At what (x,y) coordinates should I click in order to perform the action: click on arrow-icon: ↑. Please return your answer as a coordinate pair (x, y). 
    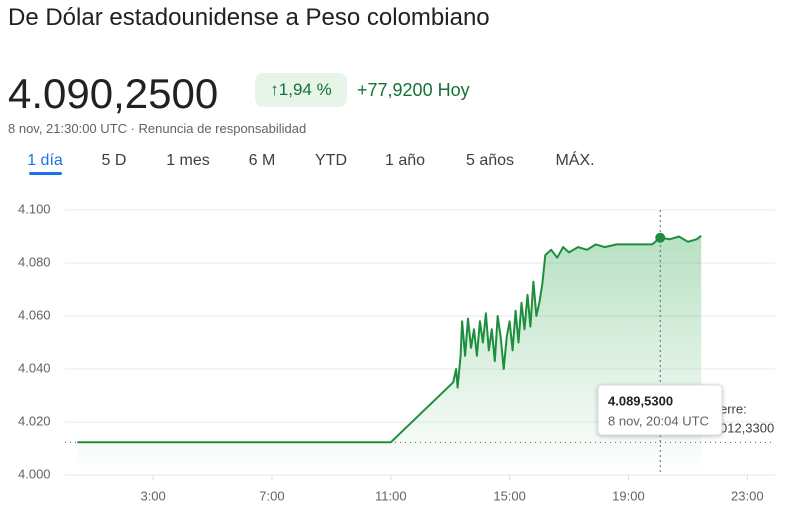
    Looking at the image, I should click on (274, 89).